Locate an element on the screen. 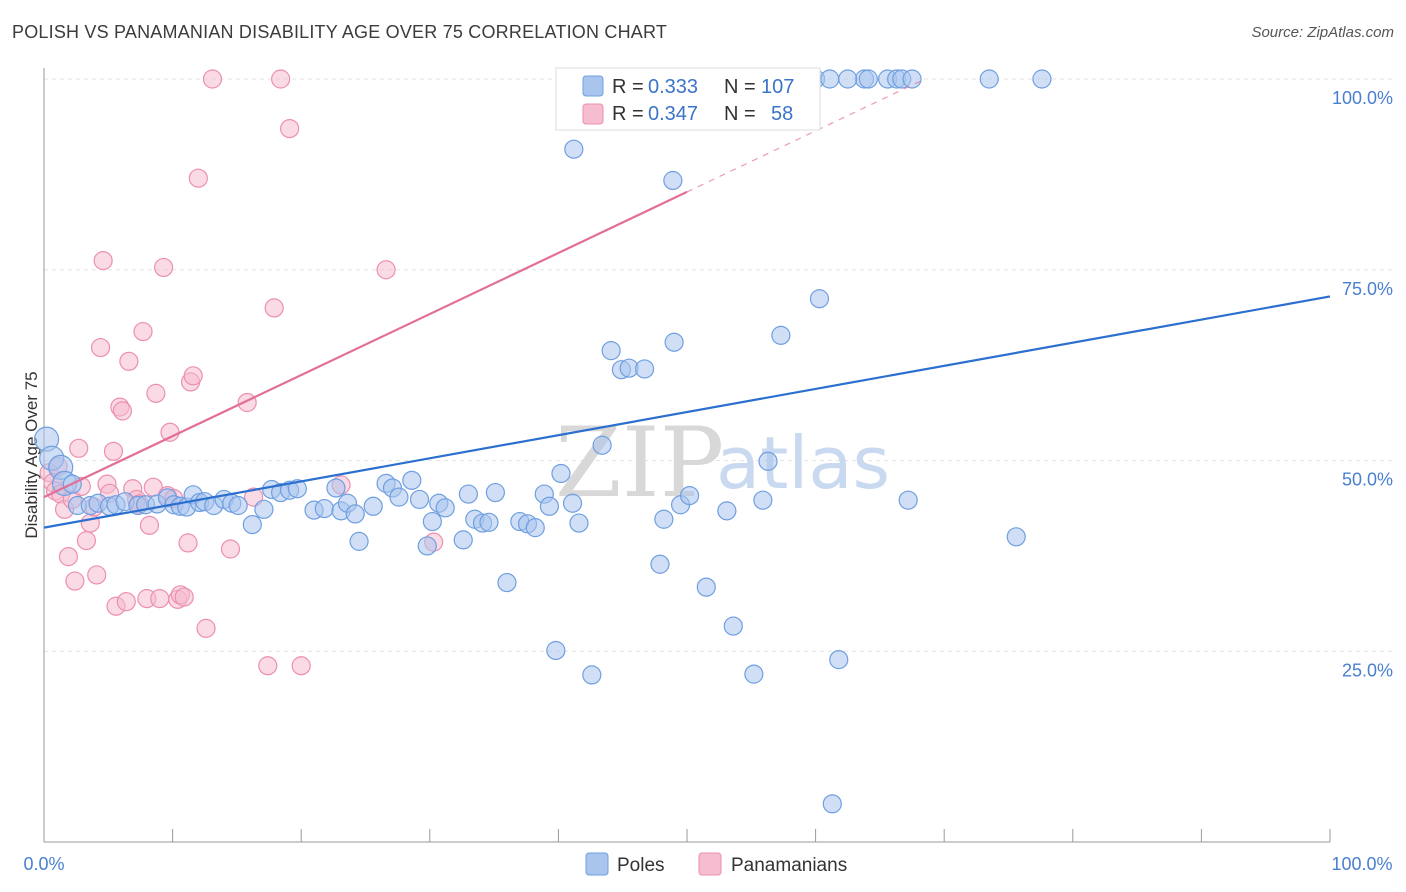 The image size is (1406, 892). legend-poles-n-value: 107 is located at coordinates (777, 87).